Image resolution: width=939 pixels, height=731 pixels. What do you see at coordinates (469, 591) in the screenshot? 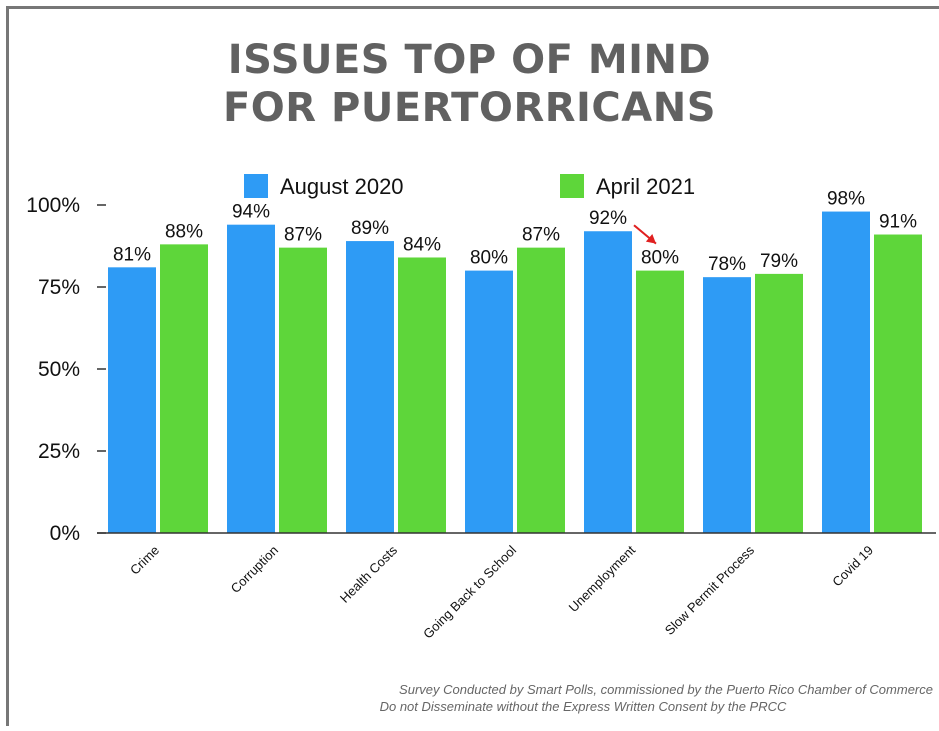
I see `x-tick-label: Going Back to School` at bounding box center [469, 591].